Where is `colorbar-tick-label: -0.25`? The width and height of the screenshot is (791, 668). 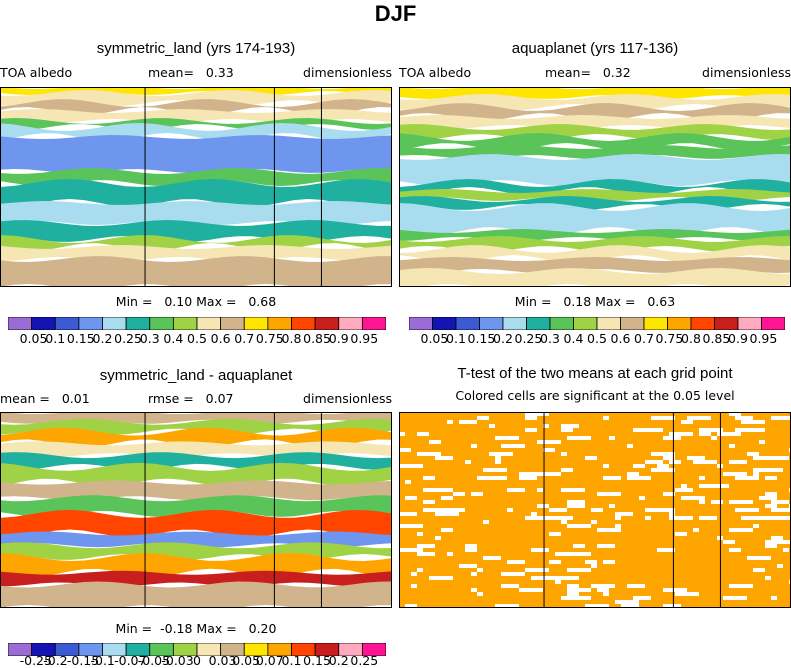 colorbar-tick-label: -0.25 is located at coordinates (35, 660).